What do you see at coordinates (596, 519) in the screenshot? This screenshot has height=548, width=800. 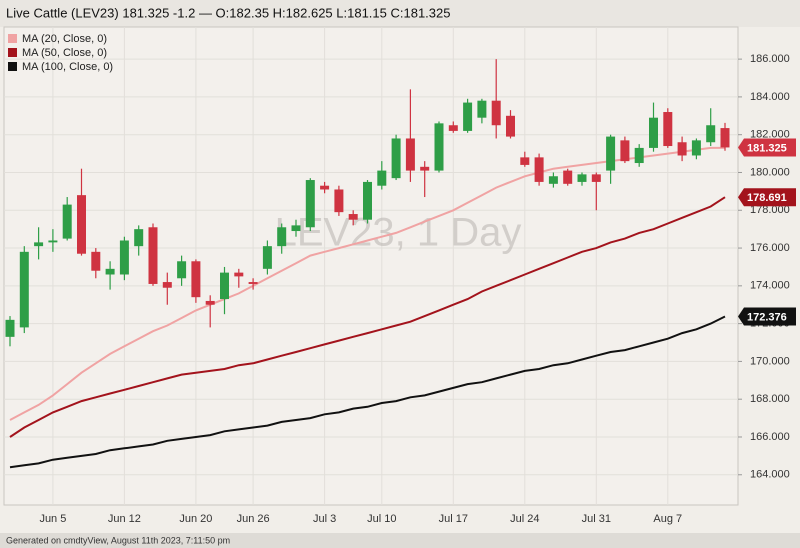 I see `x-tick-label: Jul 31` at bounding box center [596, 519].